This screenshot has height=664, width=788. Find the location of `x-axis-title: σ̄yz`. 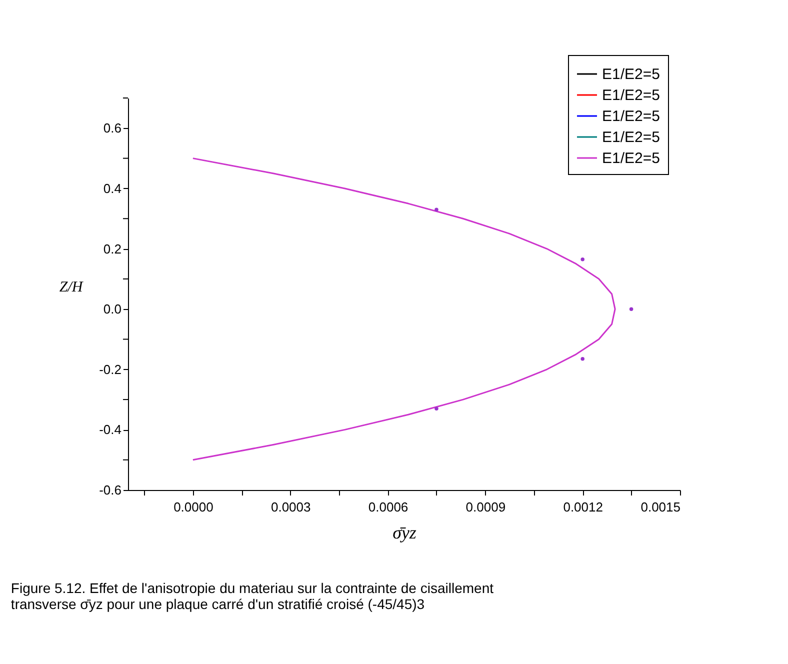

x-axis-title: σ̄yz is located at coordinates (404, 532).